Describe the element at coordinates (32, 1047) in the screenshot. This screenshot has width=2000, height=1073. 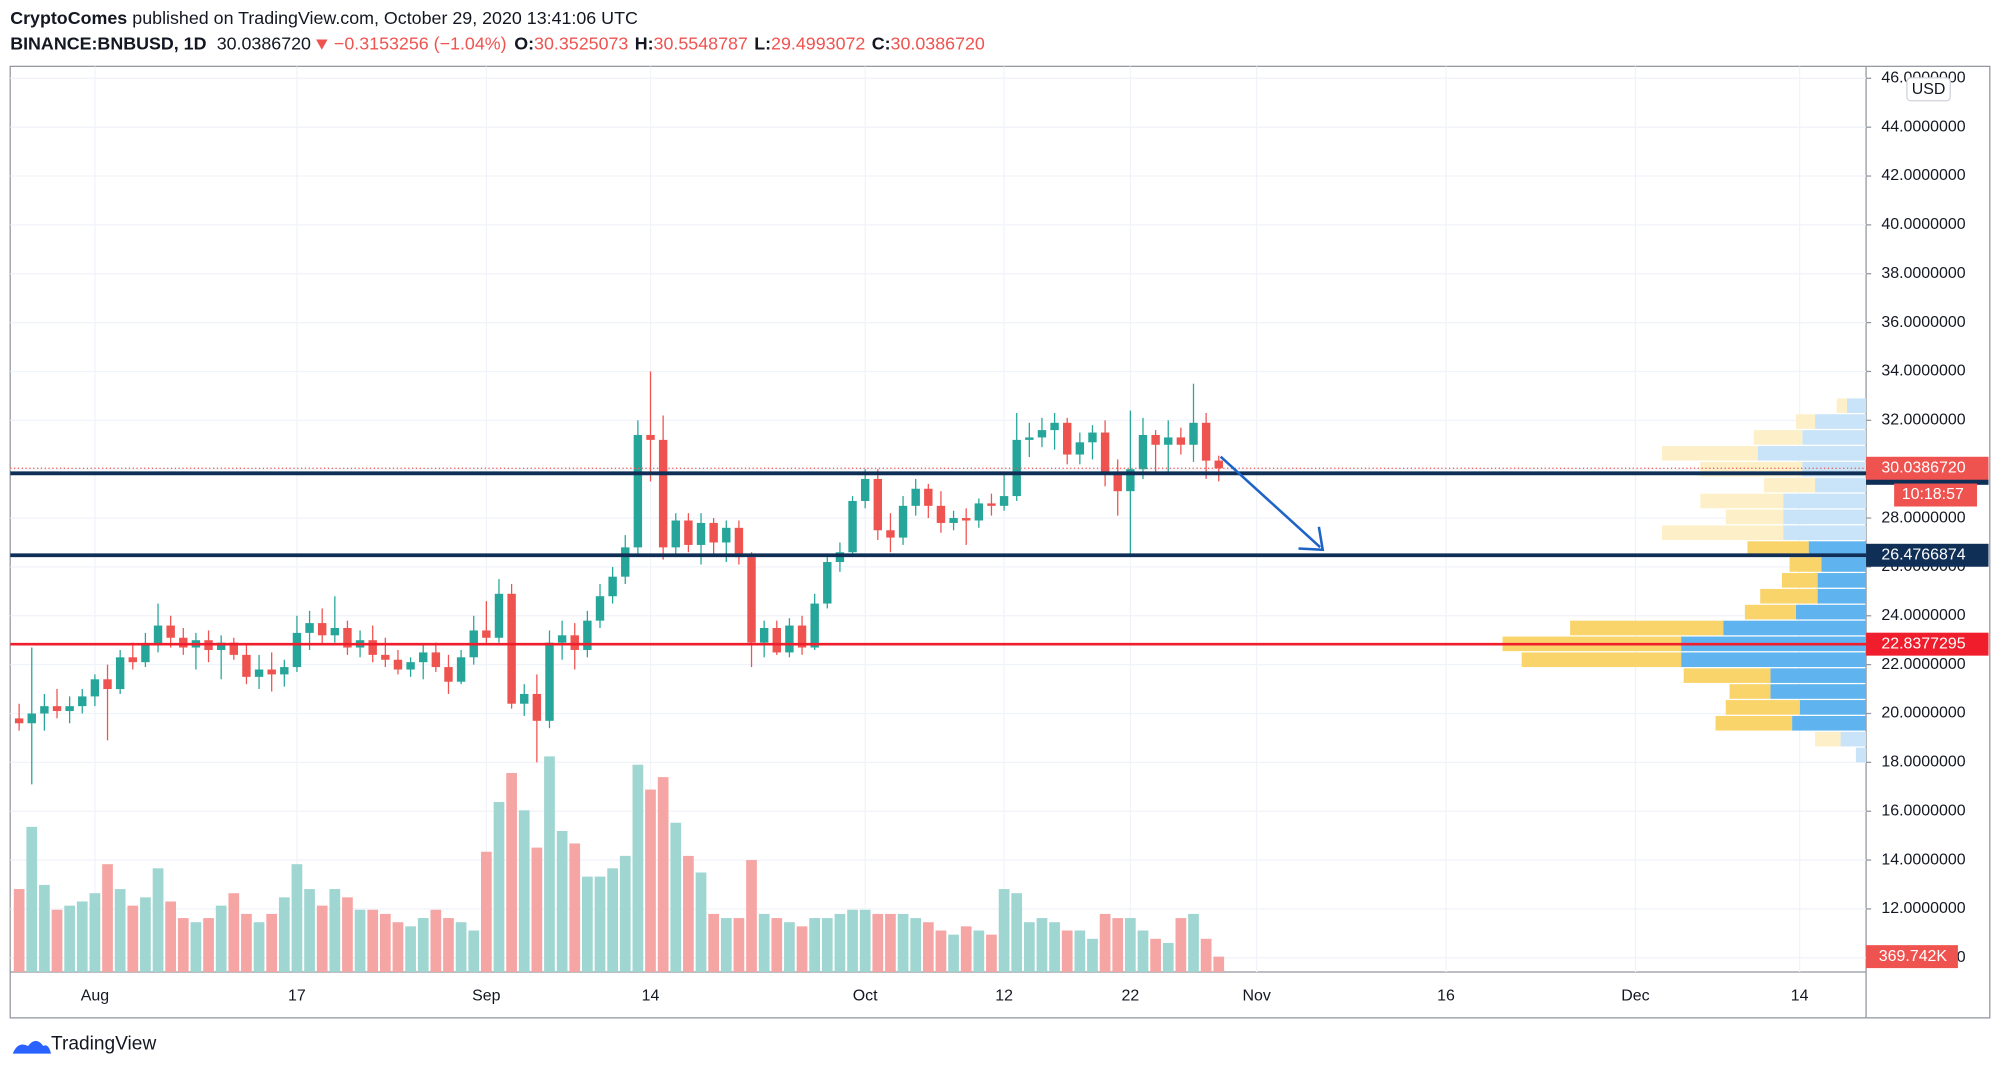
I see `logo-icon` at that location.